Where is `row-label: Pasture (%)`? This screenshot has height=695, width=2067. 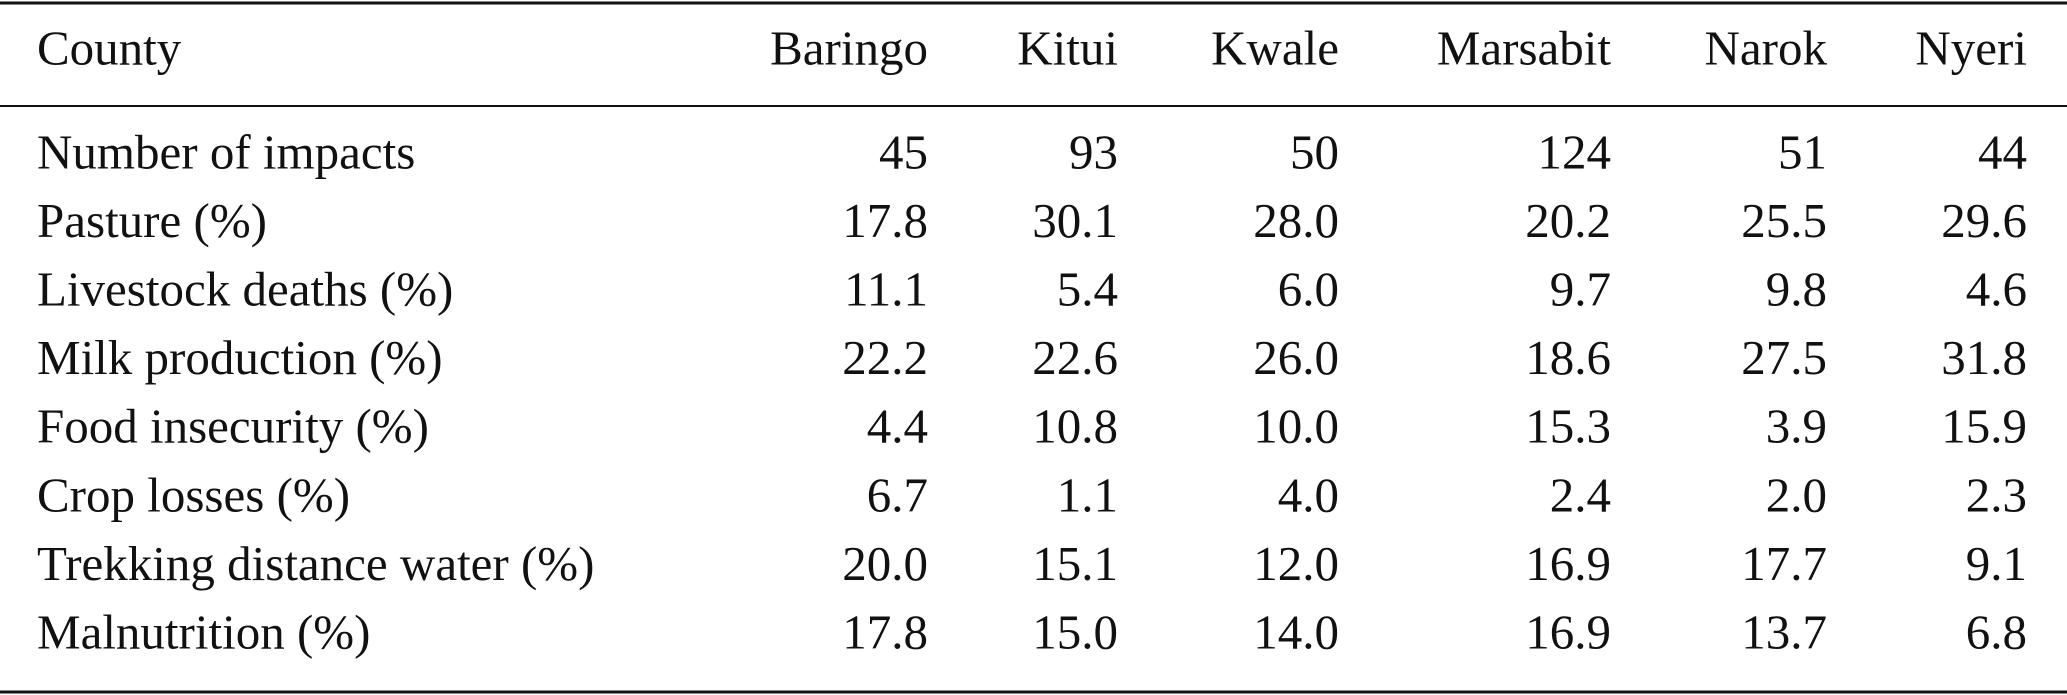
row-label: Pasture (%) is located at coordinates (152, 220).